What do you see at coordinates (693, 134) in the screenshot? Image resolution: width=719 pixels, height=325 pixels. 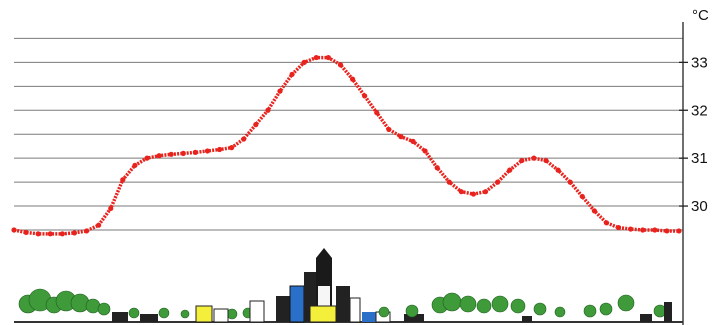 I see `y-ticks: 33 32 31 30` at bounding box center [693, 134].